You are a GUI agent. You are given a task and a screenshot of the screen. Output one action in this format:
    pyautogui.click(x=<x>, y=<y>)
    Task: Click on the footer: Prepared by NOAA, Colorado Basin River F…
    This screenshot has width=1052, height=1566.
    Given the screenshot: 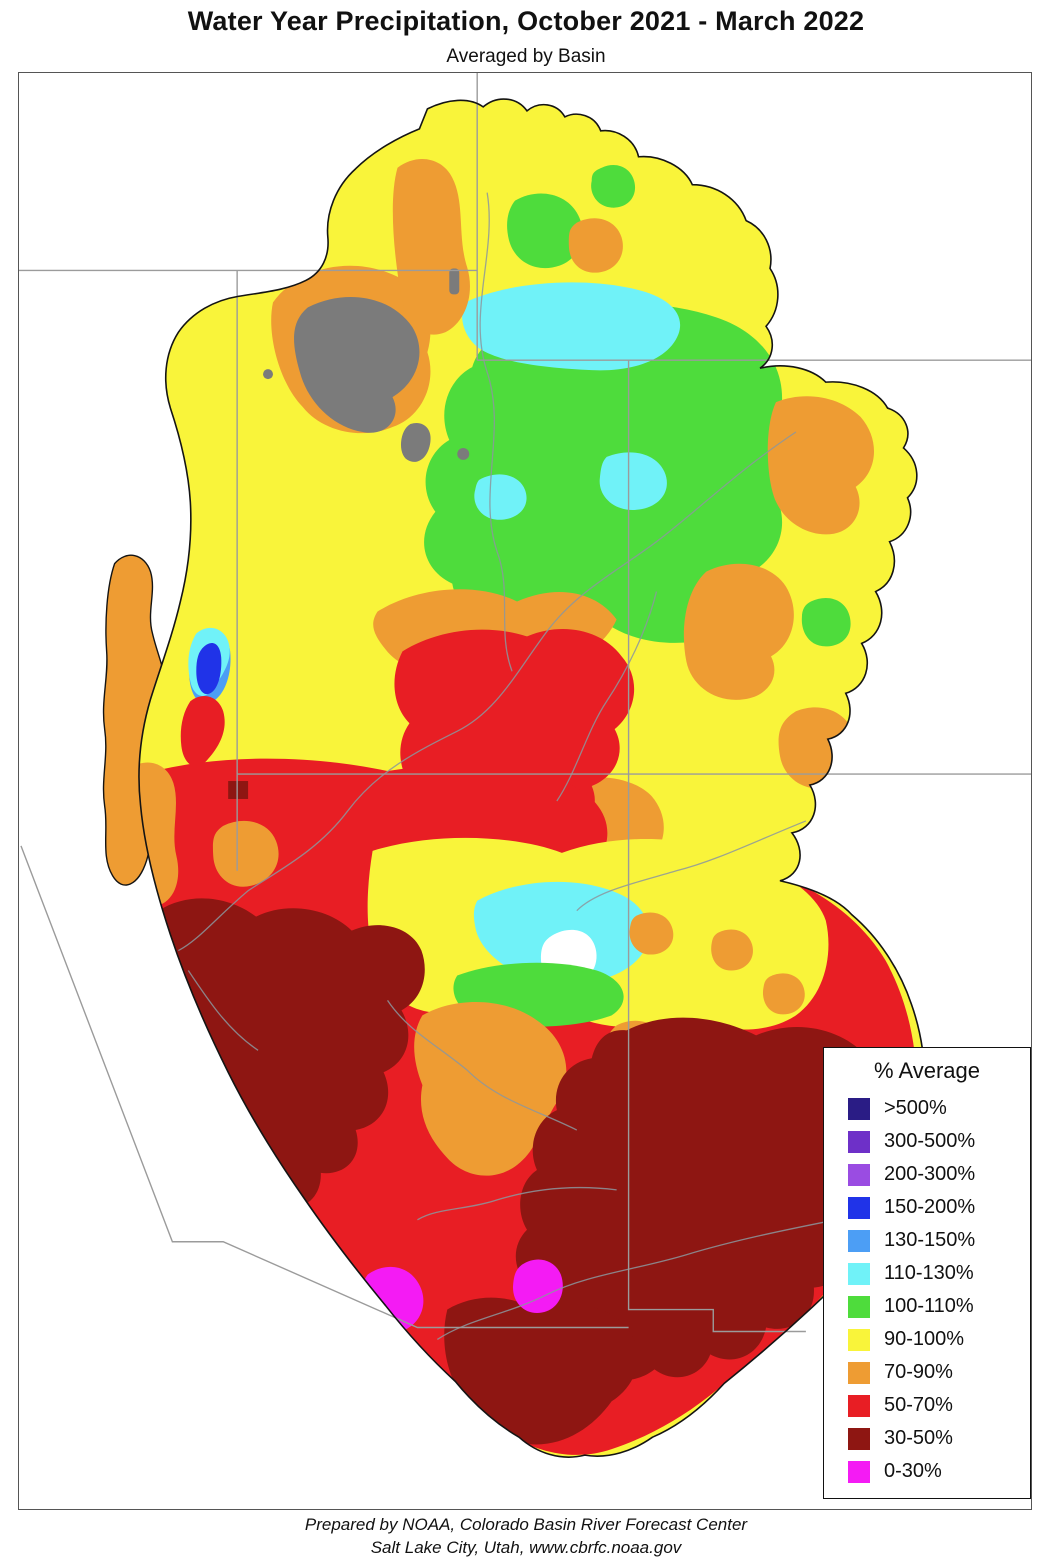 What is the action you would take?
    pyautogui.click(x=526, y=1537)
    